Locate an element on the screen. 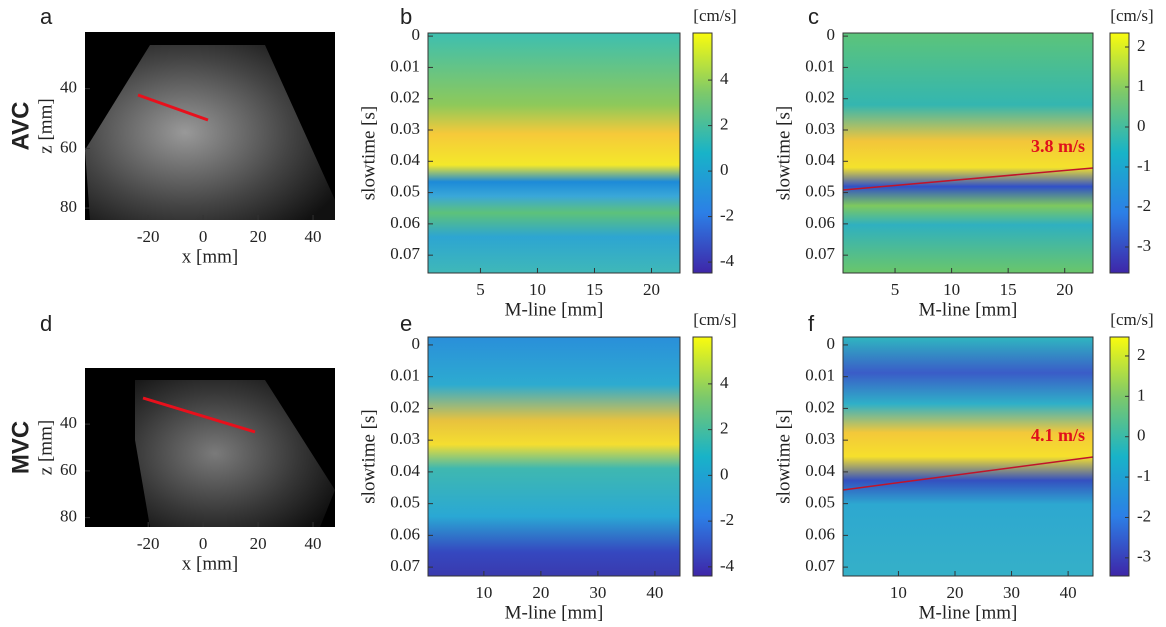 The image size is (1166, 627). panel-label: f is located at coordinates (811, 323).